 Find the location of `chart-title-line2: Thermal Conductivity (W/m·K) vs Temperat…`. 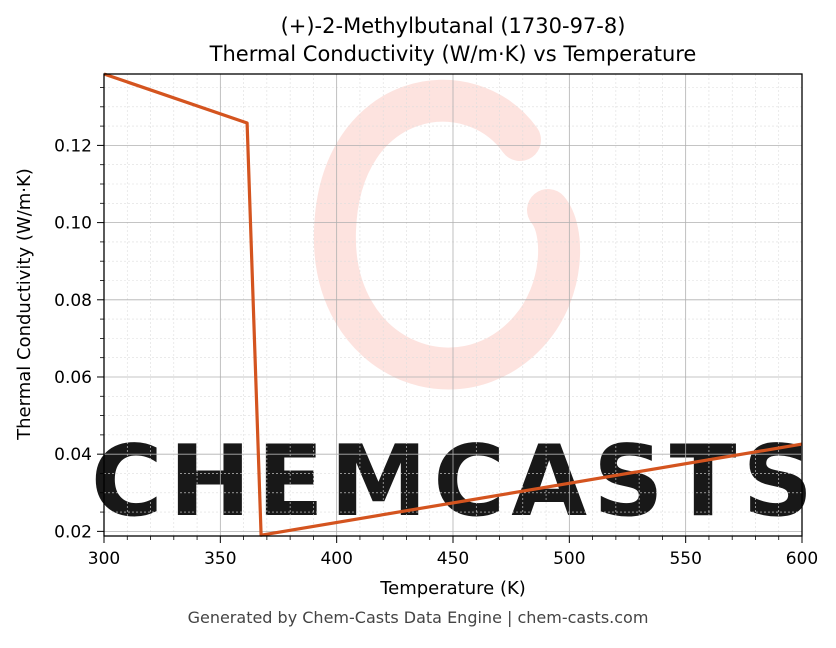

chart-title-line2: Thermal Conductivity (W/m·K) vs Temperat… is located at coordinates (453, 54).